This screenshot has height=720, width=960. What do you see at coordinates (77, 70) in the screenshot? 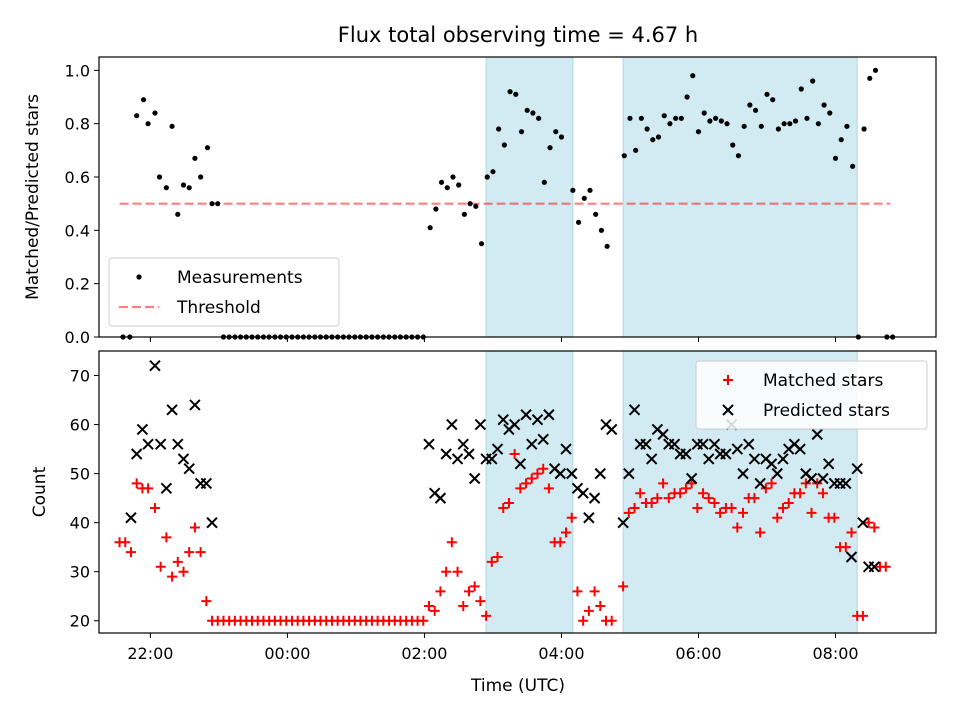
I see `y-tick-label: 1.0` at bounding box center [77, 70].